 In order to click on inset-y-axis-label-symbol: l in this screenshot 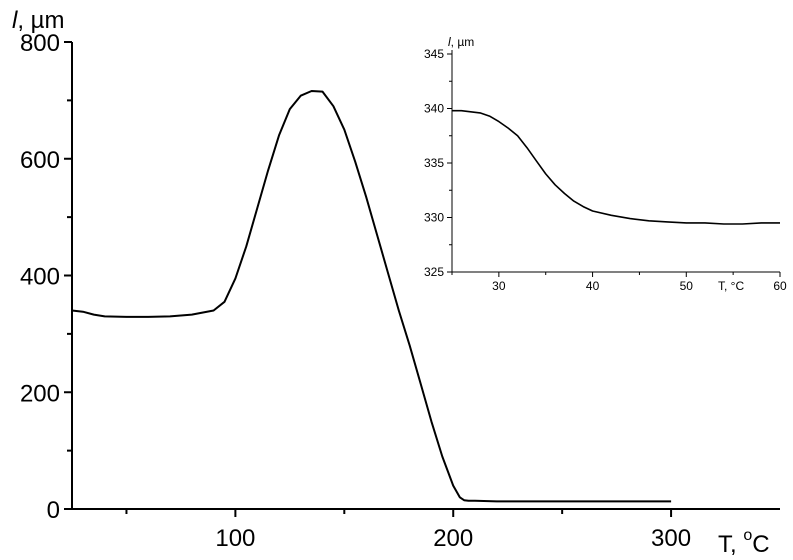, I will do `click(449, 42)`.